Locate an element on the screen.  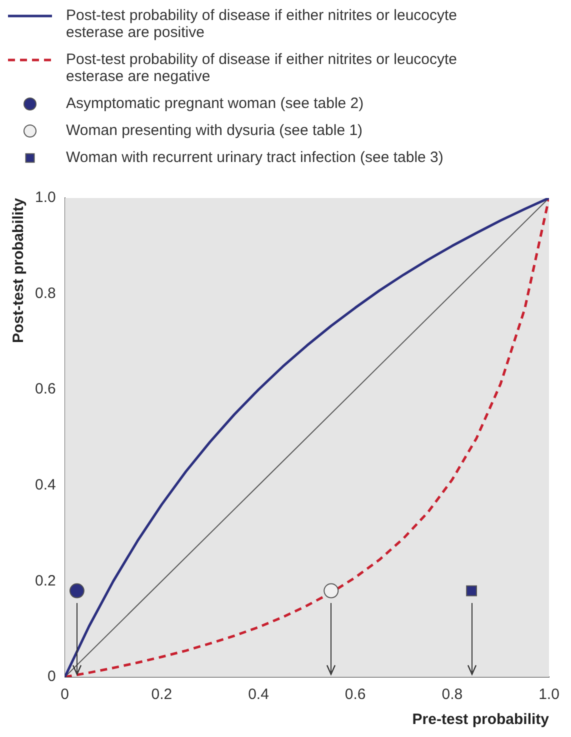
legend-label: Asymptomatic pregnant woman (see table 2) is located at coordinates (215, 103).